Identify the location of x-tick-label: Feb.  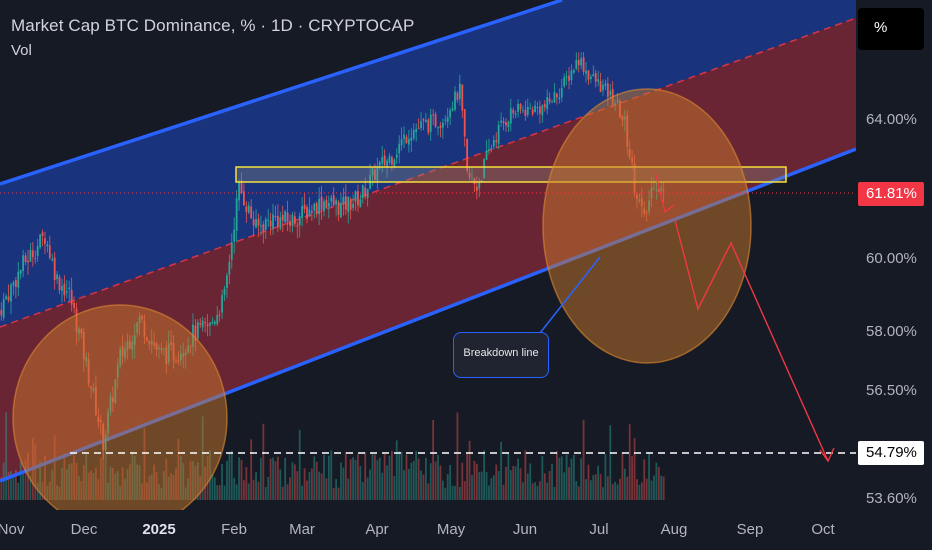
(234, 529).